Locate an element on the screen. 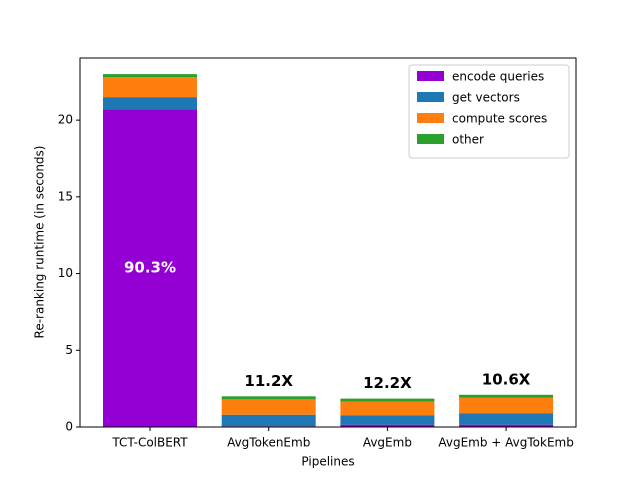 The height and width of the screenshot is (480, 640). bar-label: 12.2X is located at coordinates (387, 383).